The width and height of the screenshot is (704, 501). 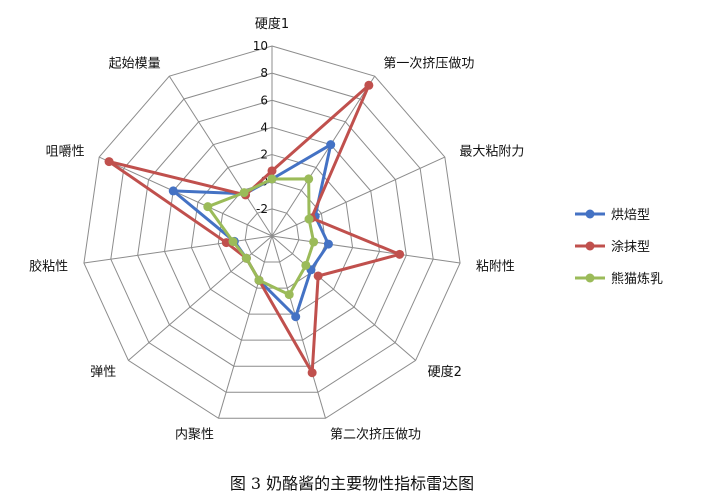 I want to click on tick-label: -2, so click(x=262, y=209).